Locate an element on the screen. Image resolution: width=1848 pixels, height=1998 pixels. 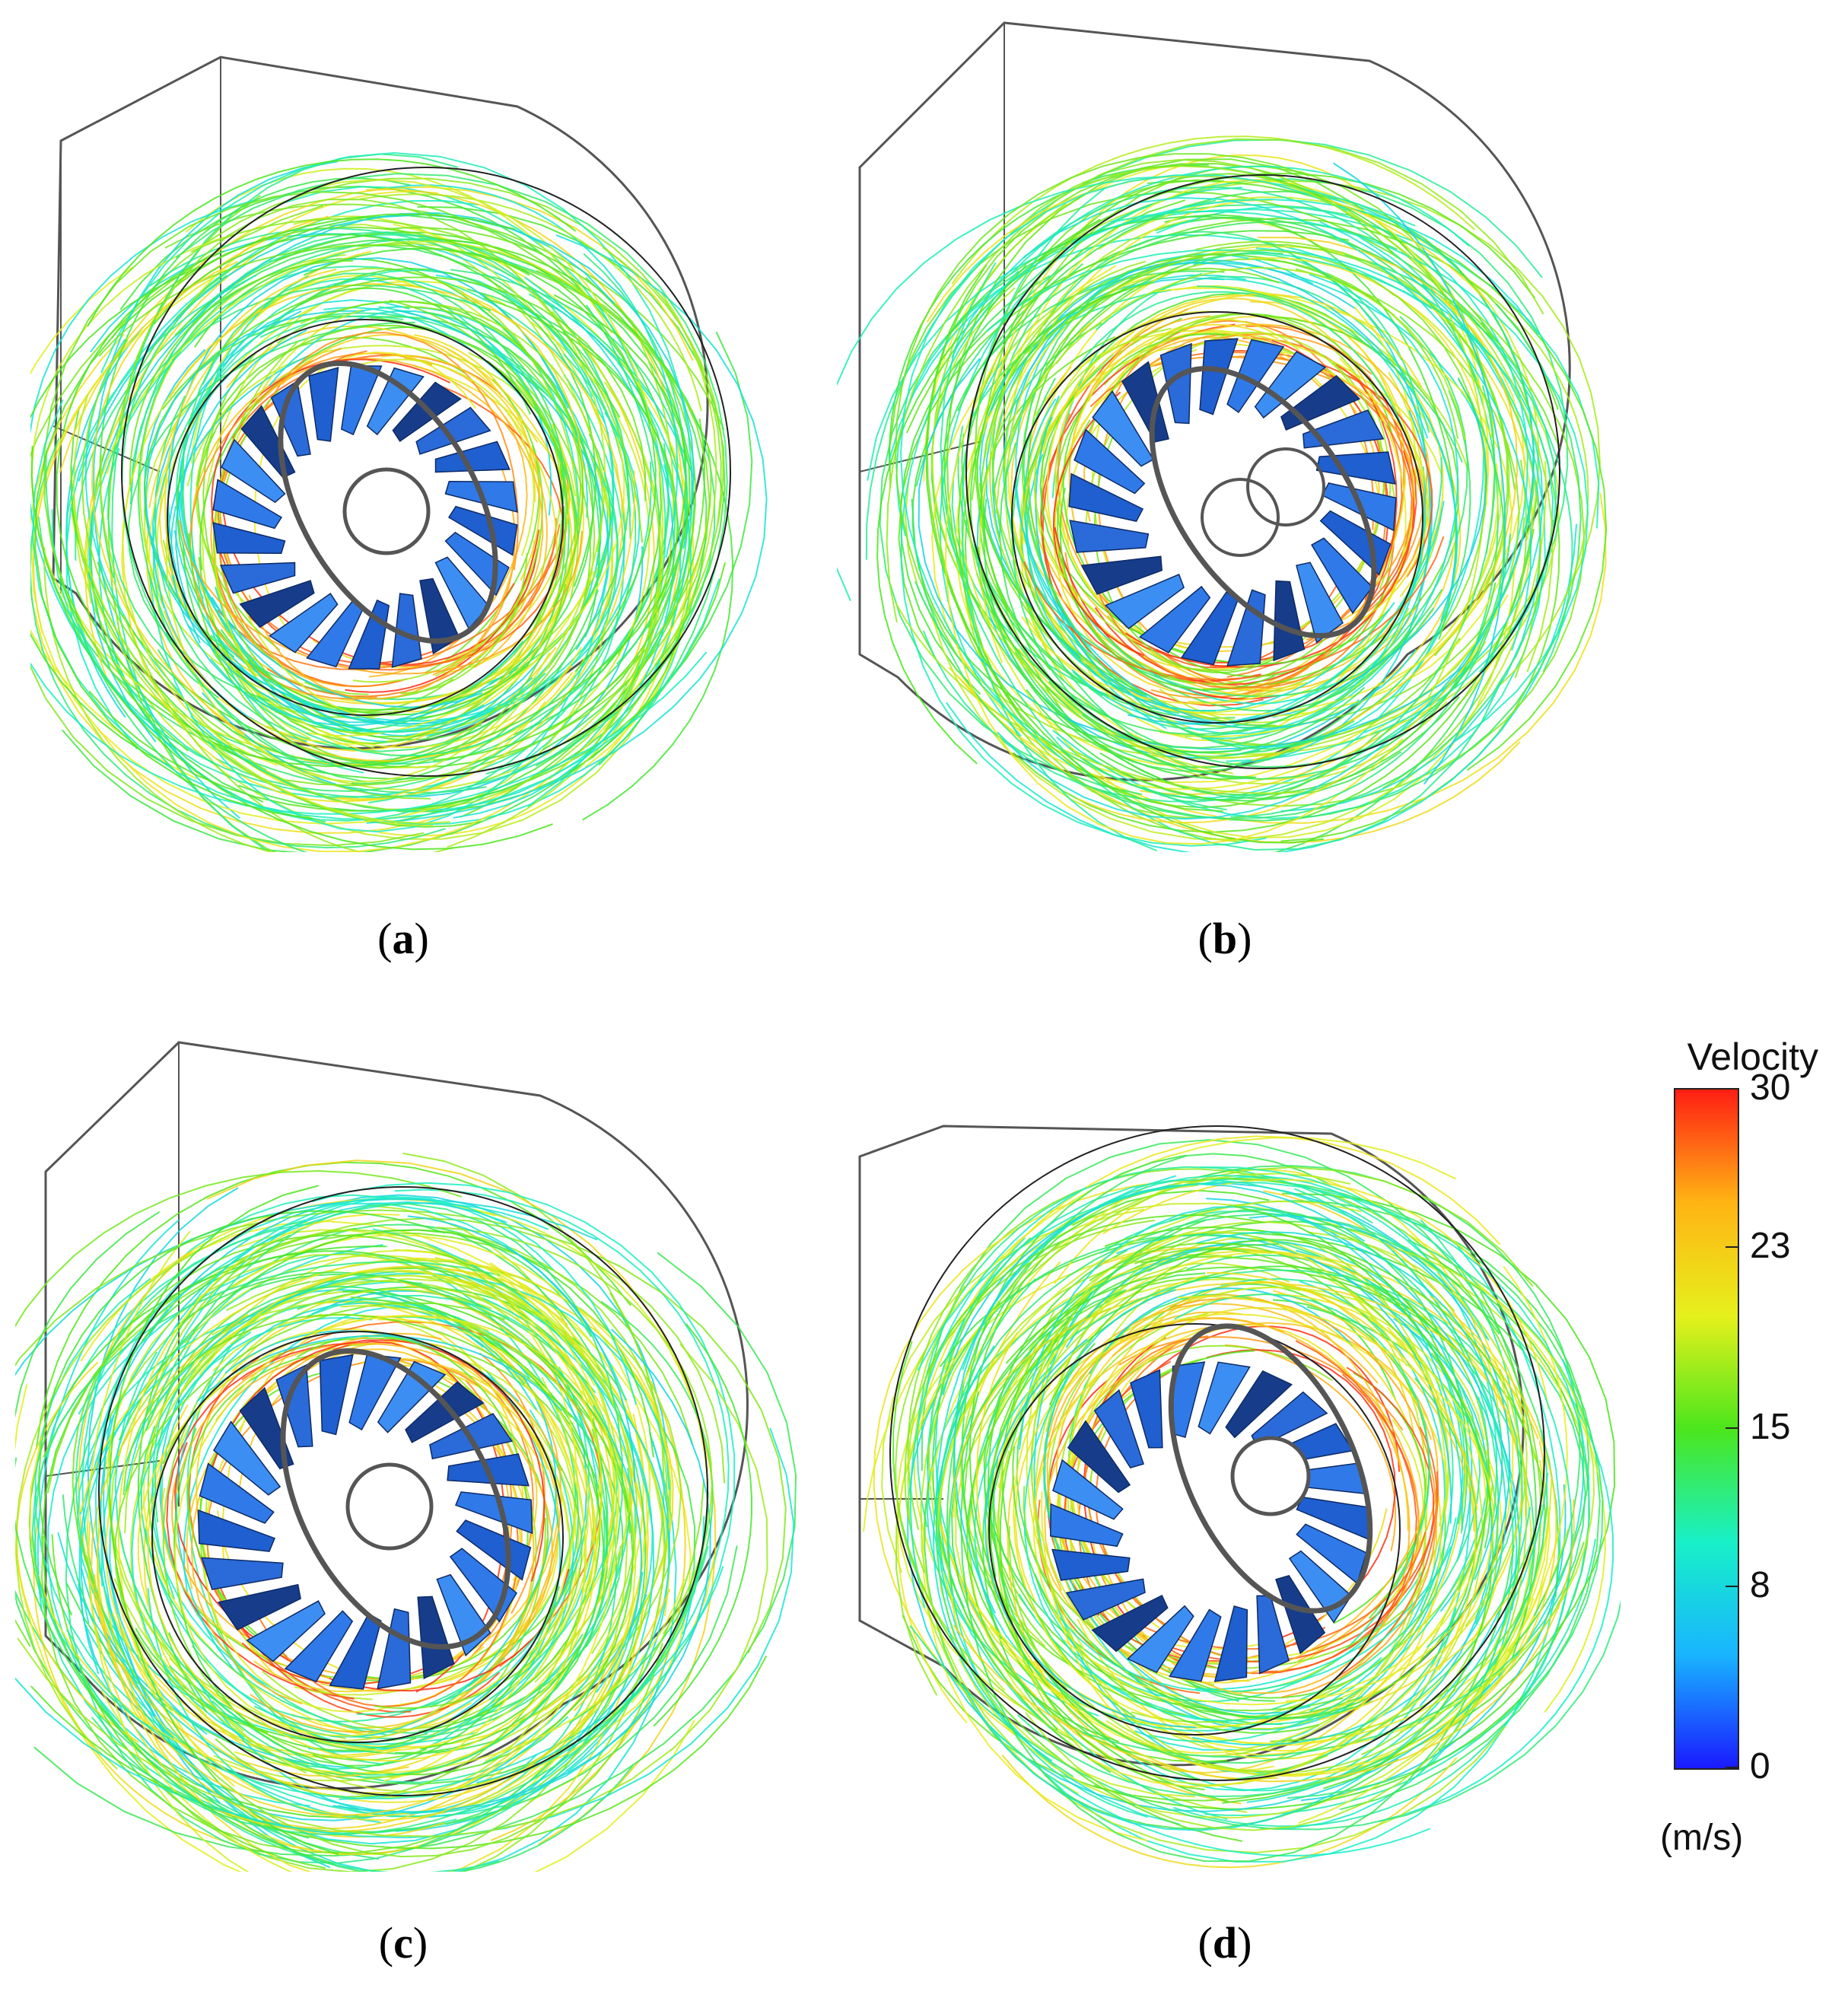
shaft-ring is located at coordinates (390, 1506).